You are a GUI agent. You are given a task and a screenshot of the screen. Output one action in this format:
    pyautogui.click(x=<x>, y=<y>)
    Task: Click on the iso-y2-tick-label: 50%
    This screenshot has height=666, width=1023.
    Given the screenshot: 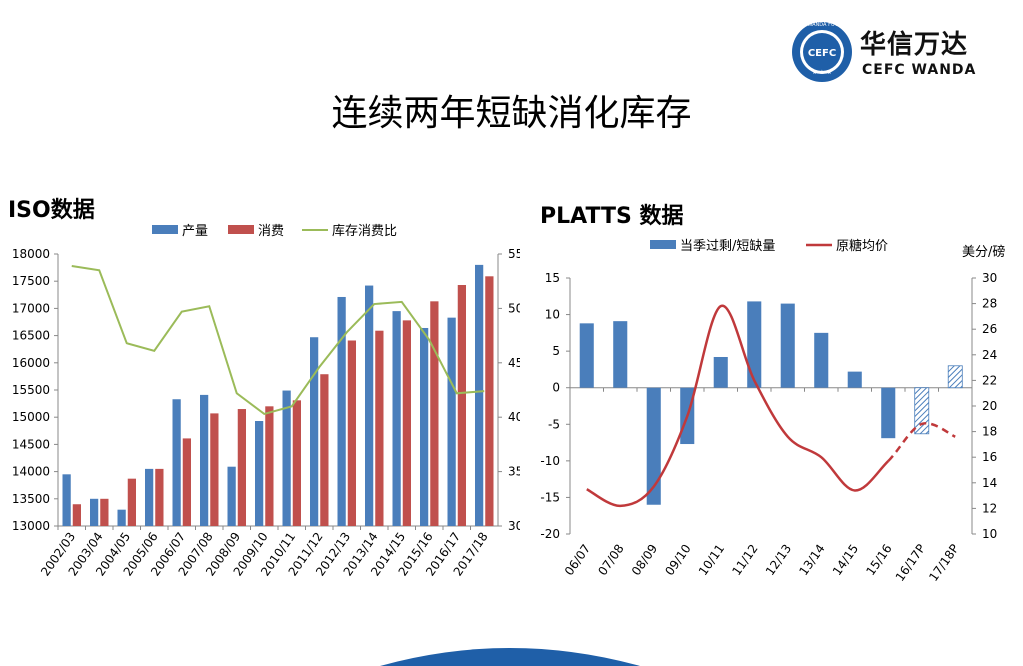 What is the action you would take?
    pyautogui.click(x=514, y=308)
    